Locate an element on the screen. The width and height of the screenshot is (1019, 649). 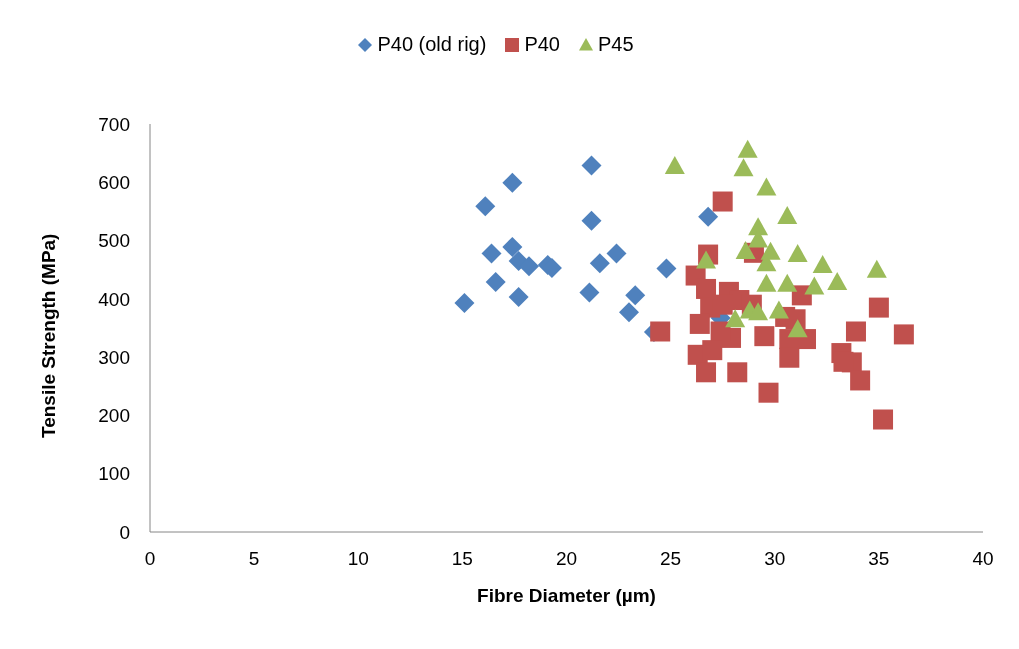
legend-label: P40 is located at coordinates (542, 44).